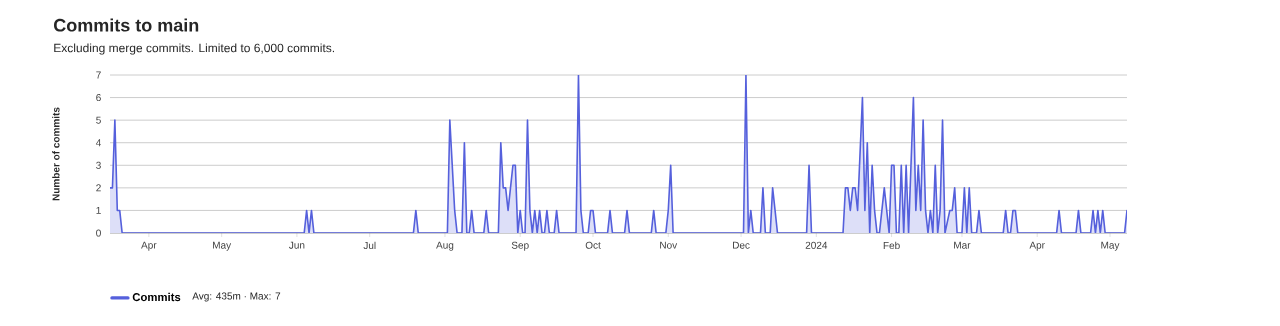  I want to click on x-tick-label: Dec, so click(741, 245).